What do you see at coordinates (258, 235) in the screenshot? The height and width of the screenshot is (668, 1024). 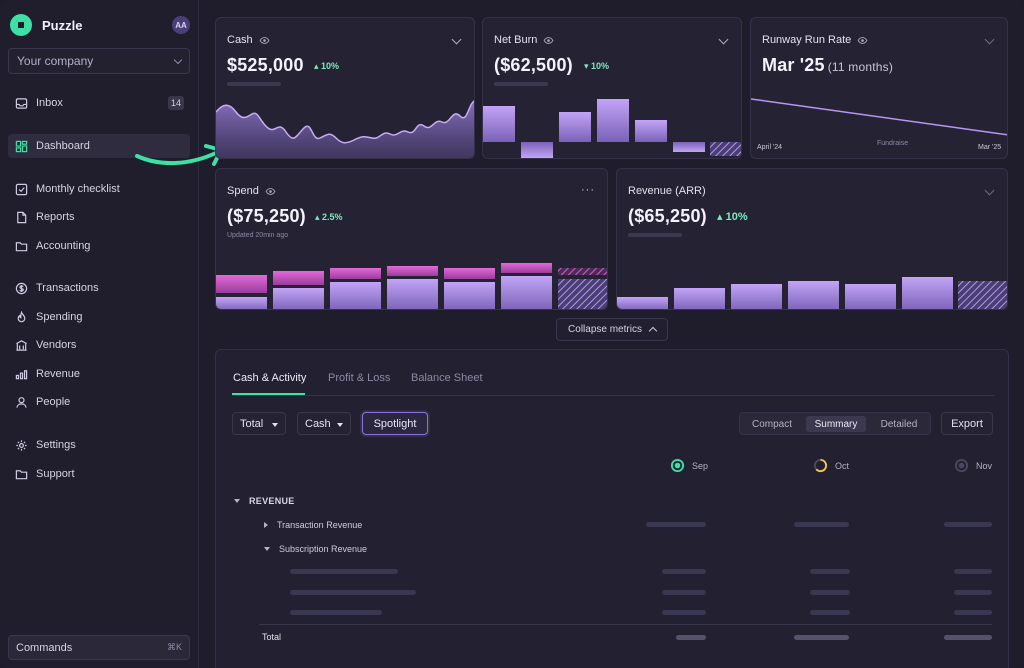 I see `spend-updated-text: Updated 20min ago` at bounding box center [258, 235].